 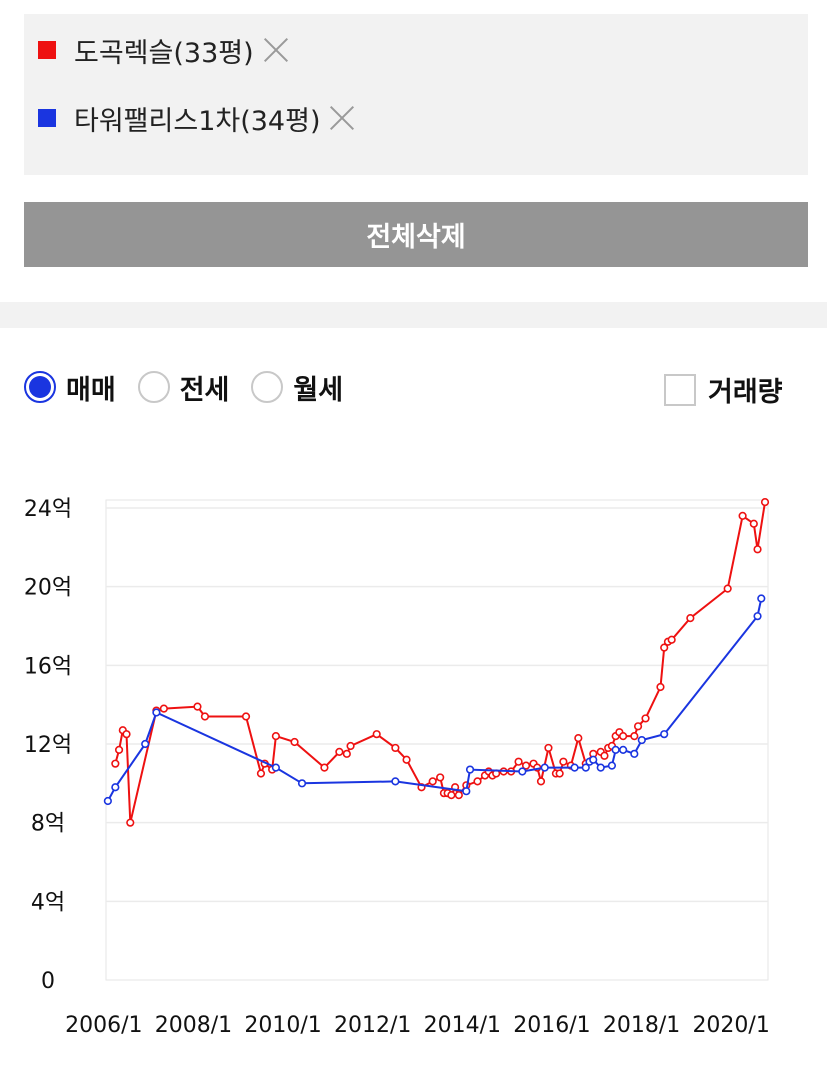 What do you see at coordinates (193, 1025) in the screenshot?
I see `x-tick-label: 2008/1` at bounding box center [193, 1025].